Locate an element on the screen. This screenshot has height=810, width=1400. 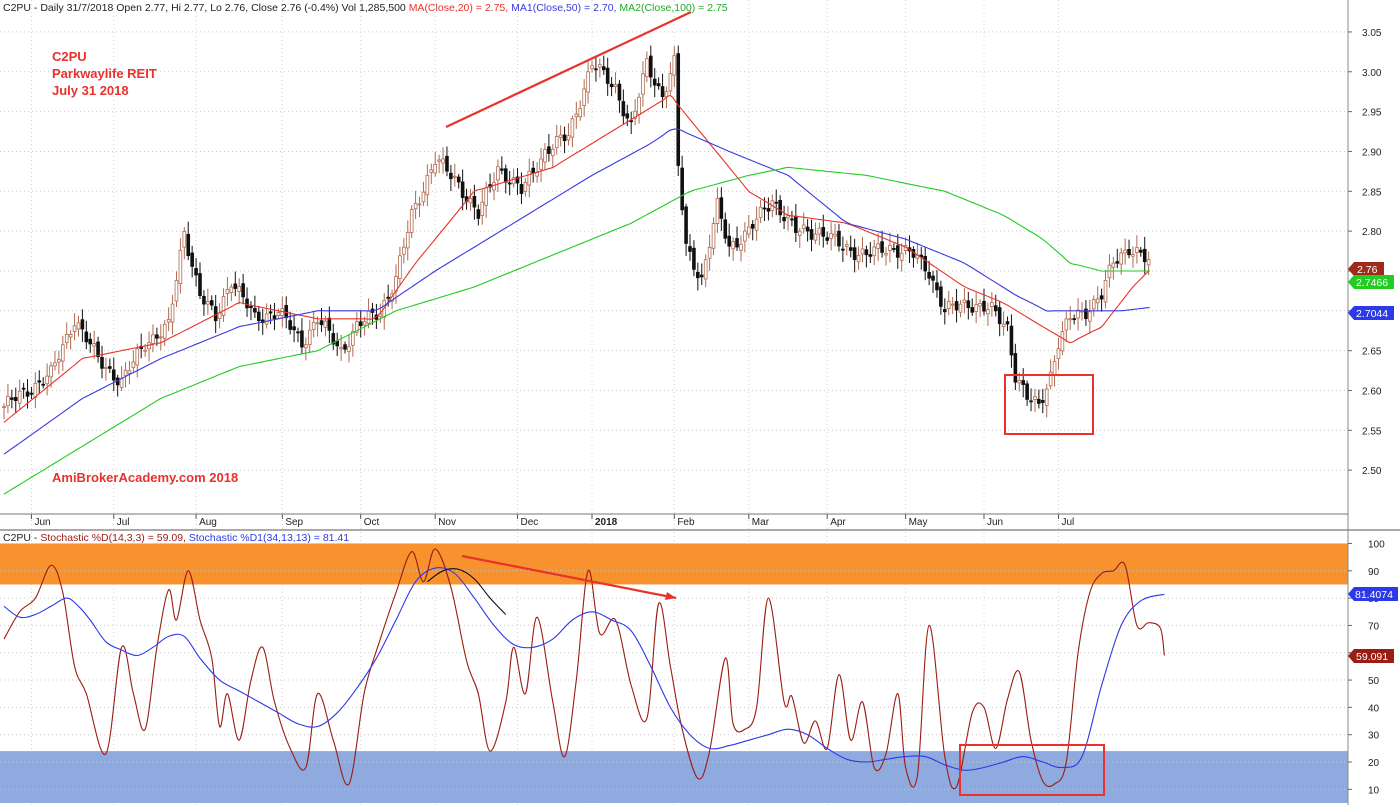
stochastic-trendline-arrowhead is located at coordinates (670, 596).